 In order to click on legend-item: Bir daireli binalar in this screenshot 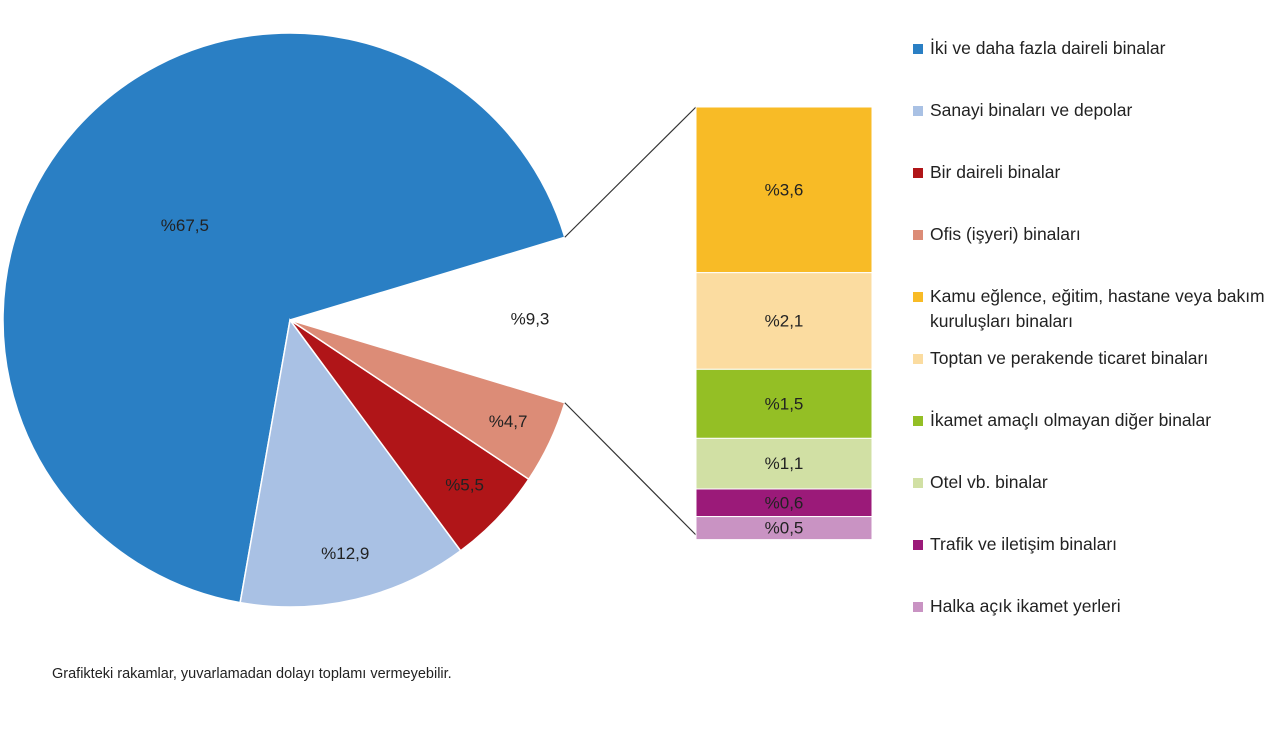, I will do `click(1094, 172)`.